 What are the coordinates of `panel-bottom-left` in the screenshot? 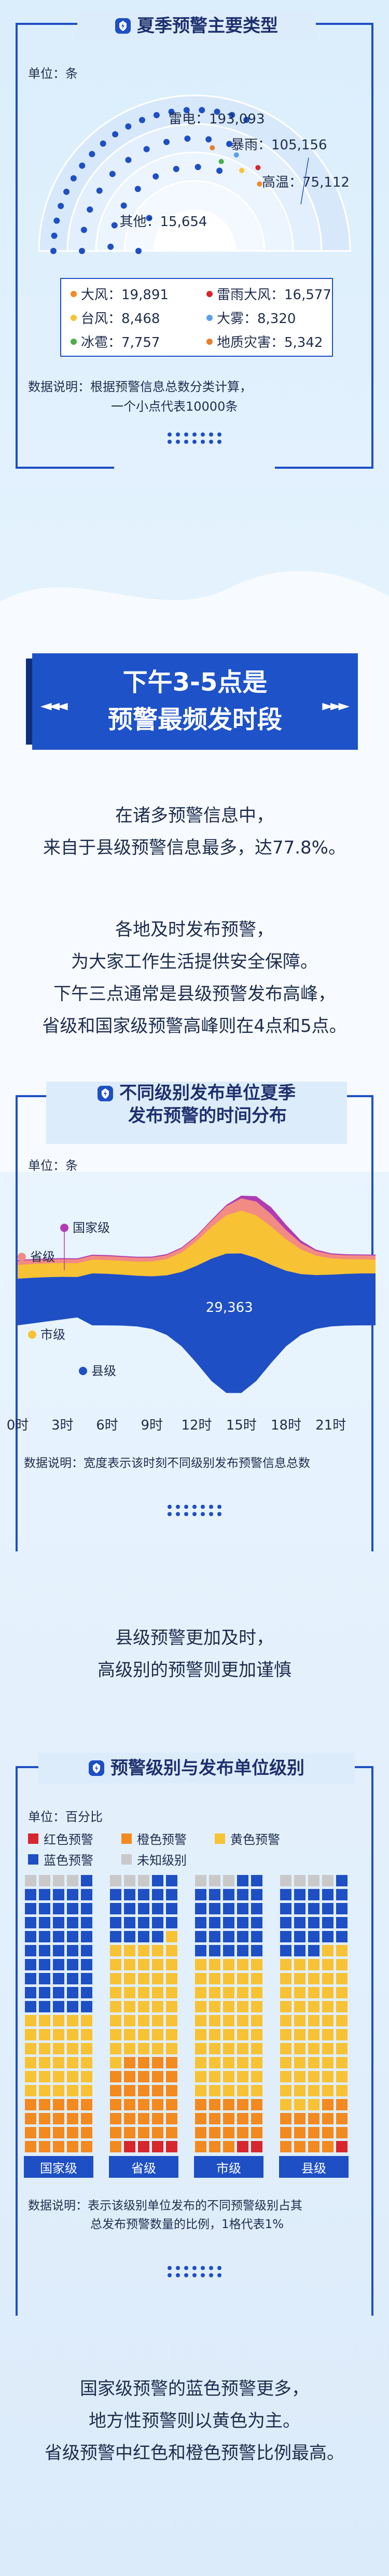 It's located at (65, 468).